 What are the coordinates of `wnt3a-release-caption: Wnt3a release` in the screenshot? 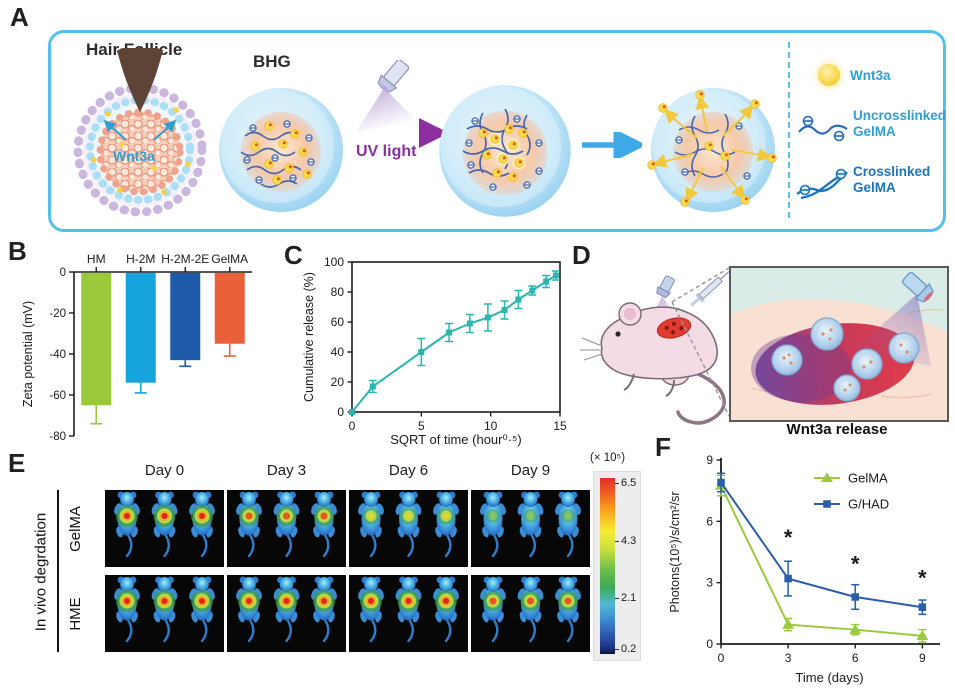 It's located at (837, 429).